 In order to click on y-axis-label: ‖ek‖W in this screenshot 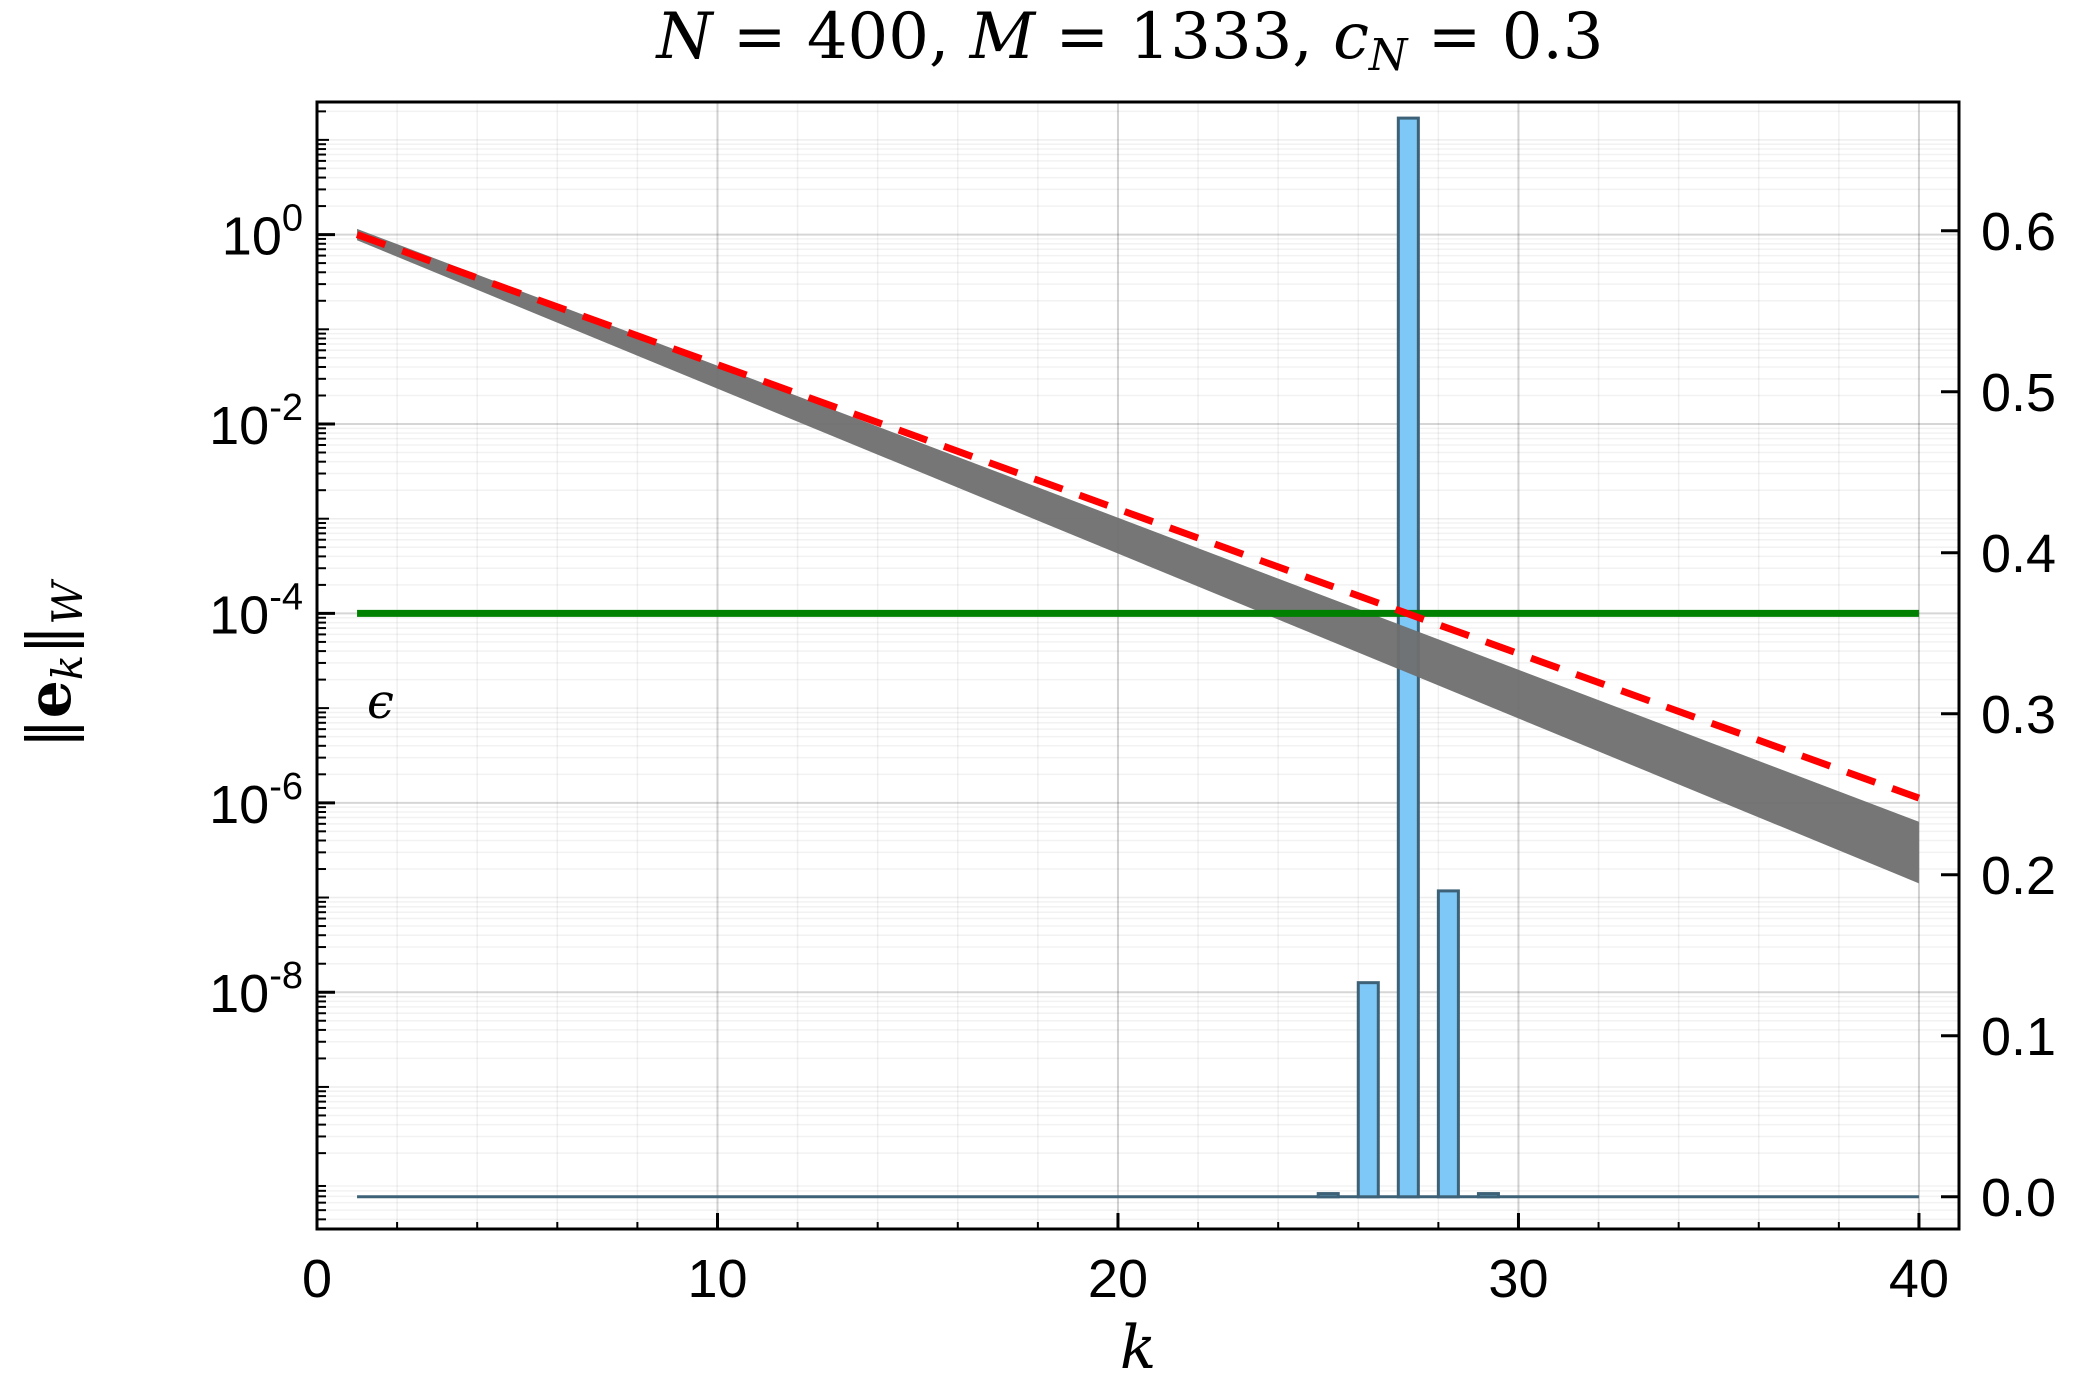, I will do `click(53, 663)`.